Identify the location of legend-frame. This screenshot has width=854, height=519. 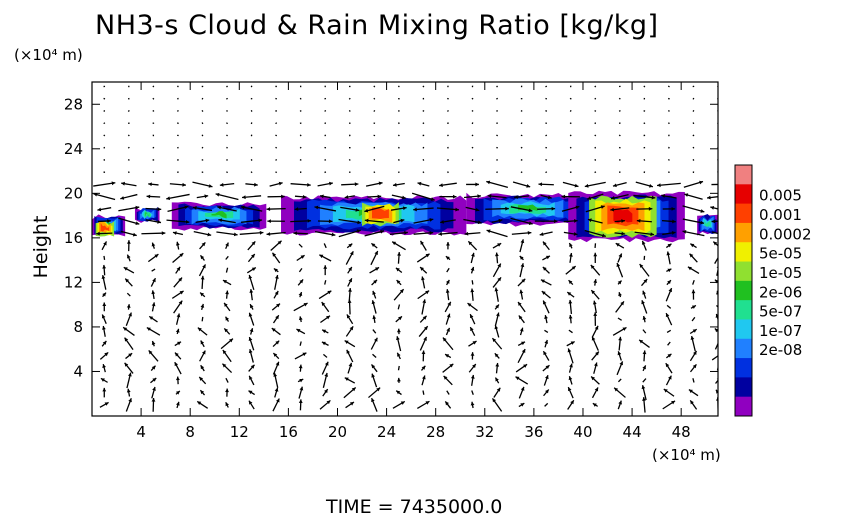
(743, 290).